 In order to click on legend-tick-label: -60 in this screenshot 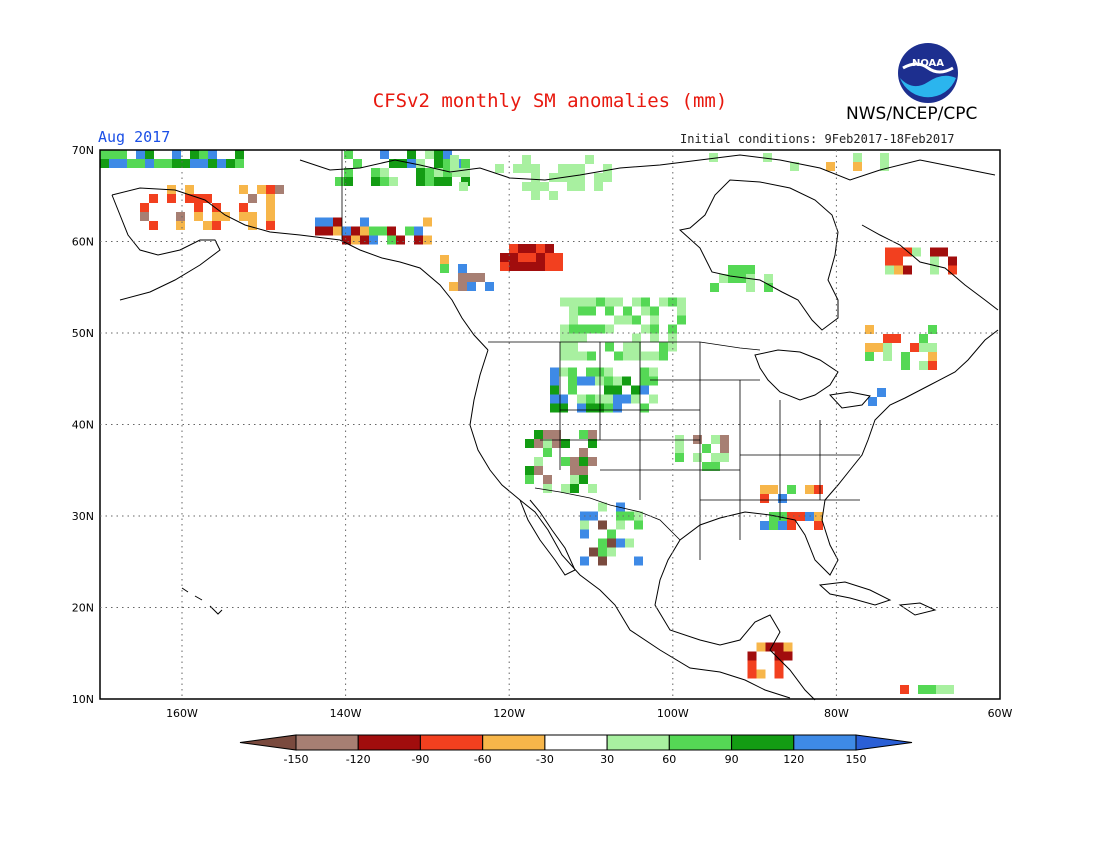, I will do `click(483, 759)`.